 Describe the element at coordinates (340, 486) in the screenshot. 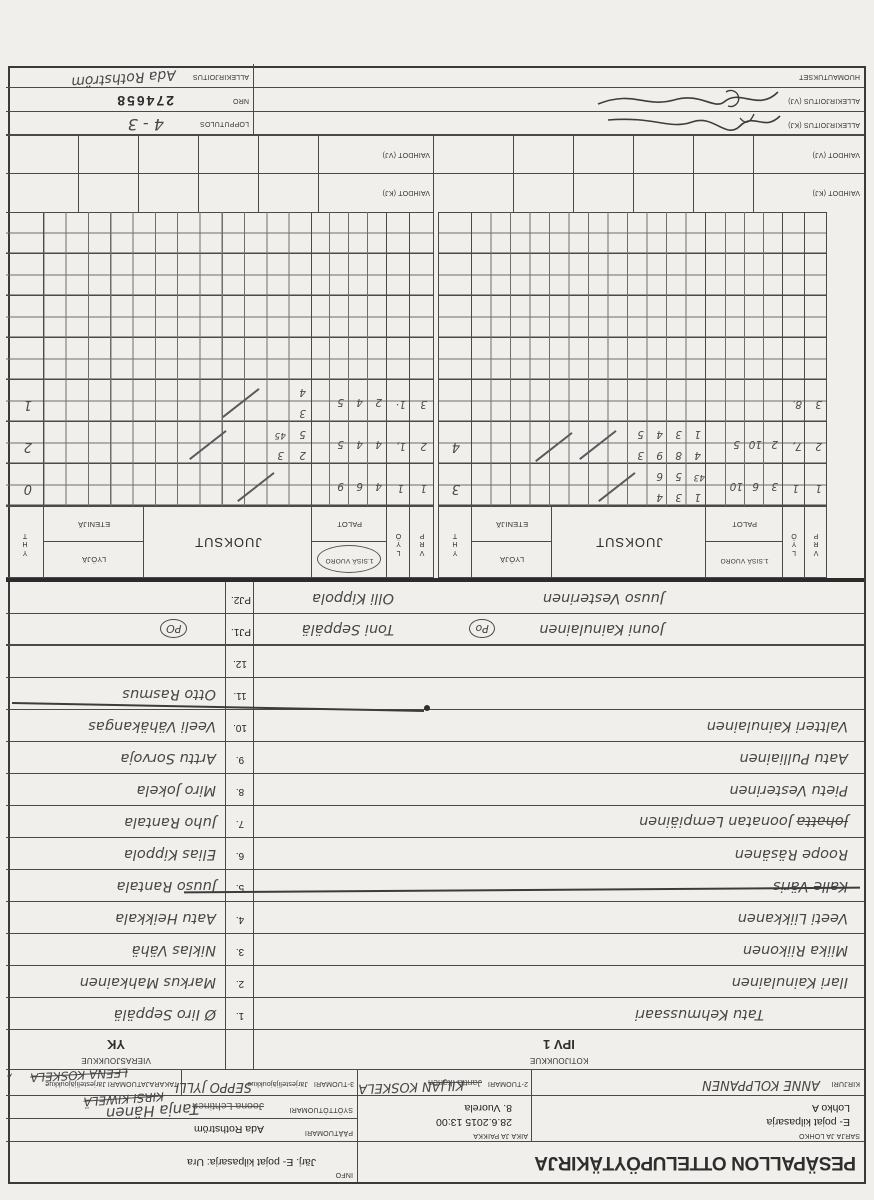

I see `score-mark: 9` at that location.